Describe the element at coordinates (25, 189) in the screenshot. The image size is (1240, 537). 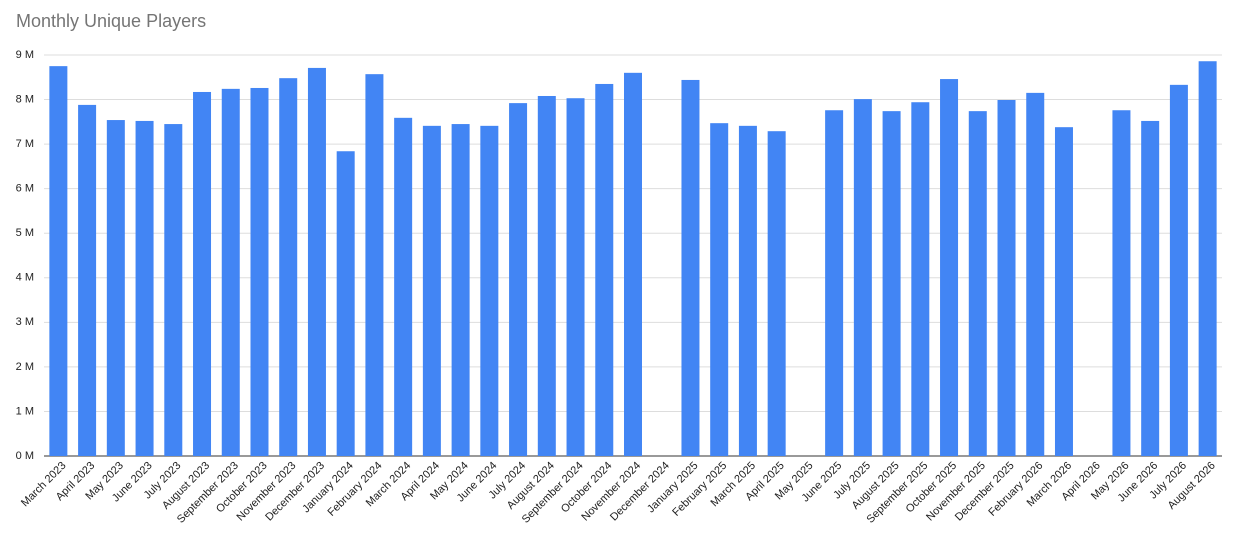
I see `y-tick-label: 6 M` at that location.